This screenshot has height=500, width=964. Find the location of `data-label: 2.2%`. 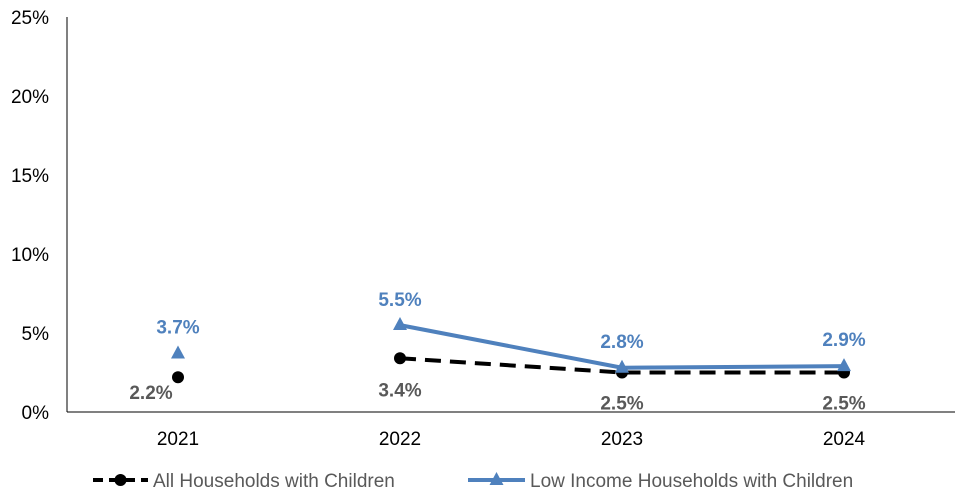

data-label: 2.2% is located at coordinates (150, 393).